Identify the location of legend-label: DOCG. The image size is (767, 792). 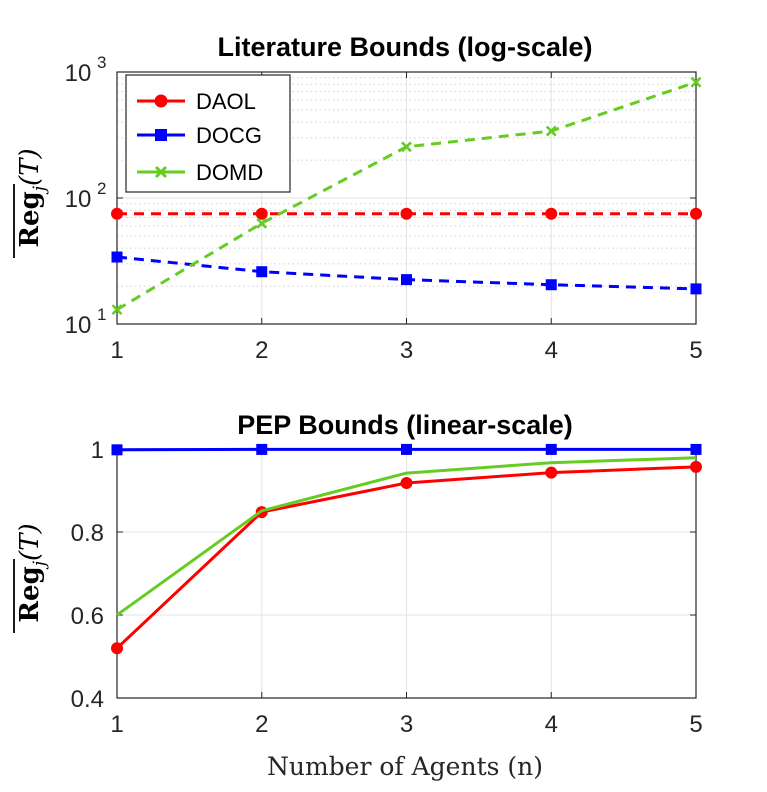
(229, 135).